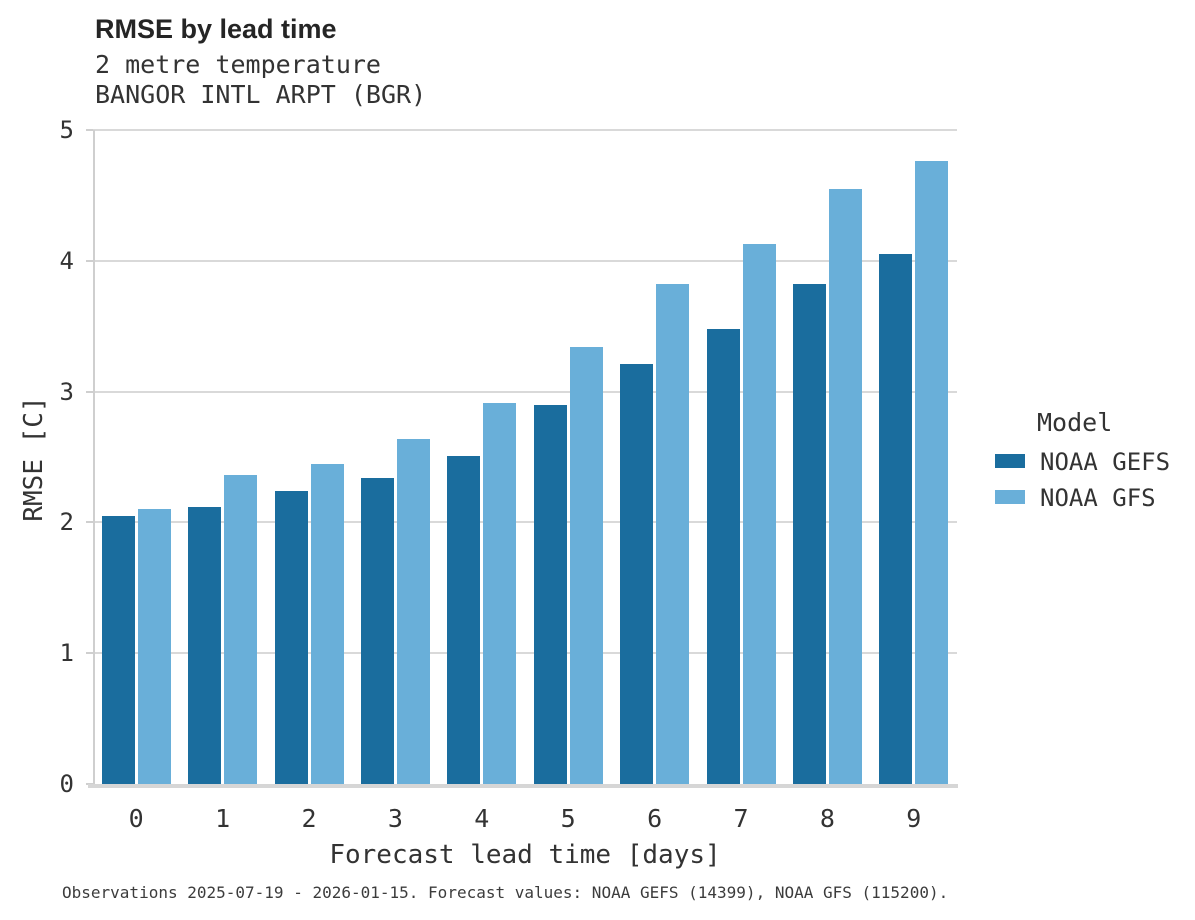  I want to click on x-tick-label-6: 6, so click(655, 818).